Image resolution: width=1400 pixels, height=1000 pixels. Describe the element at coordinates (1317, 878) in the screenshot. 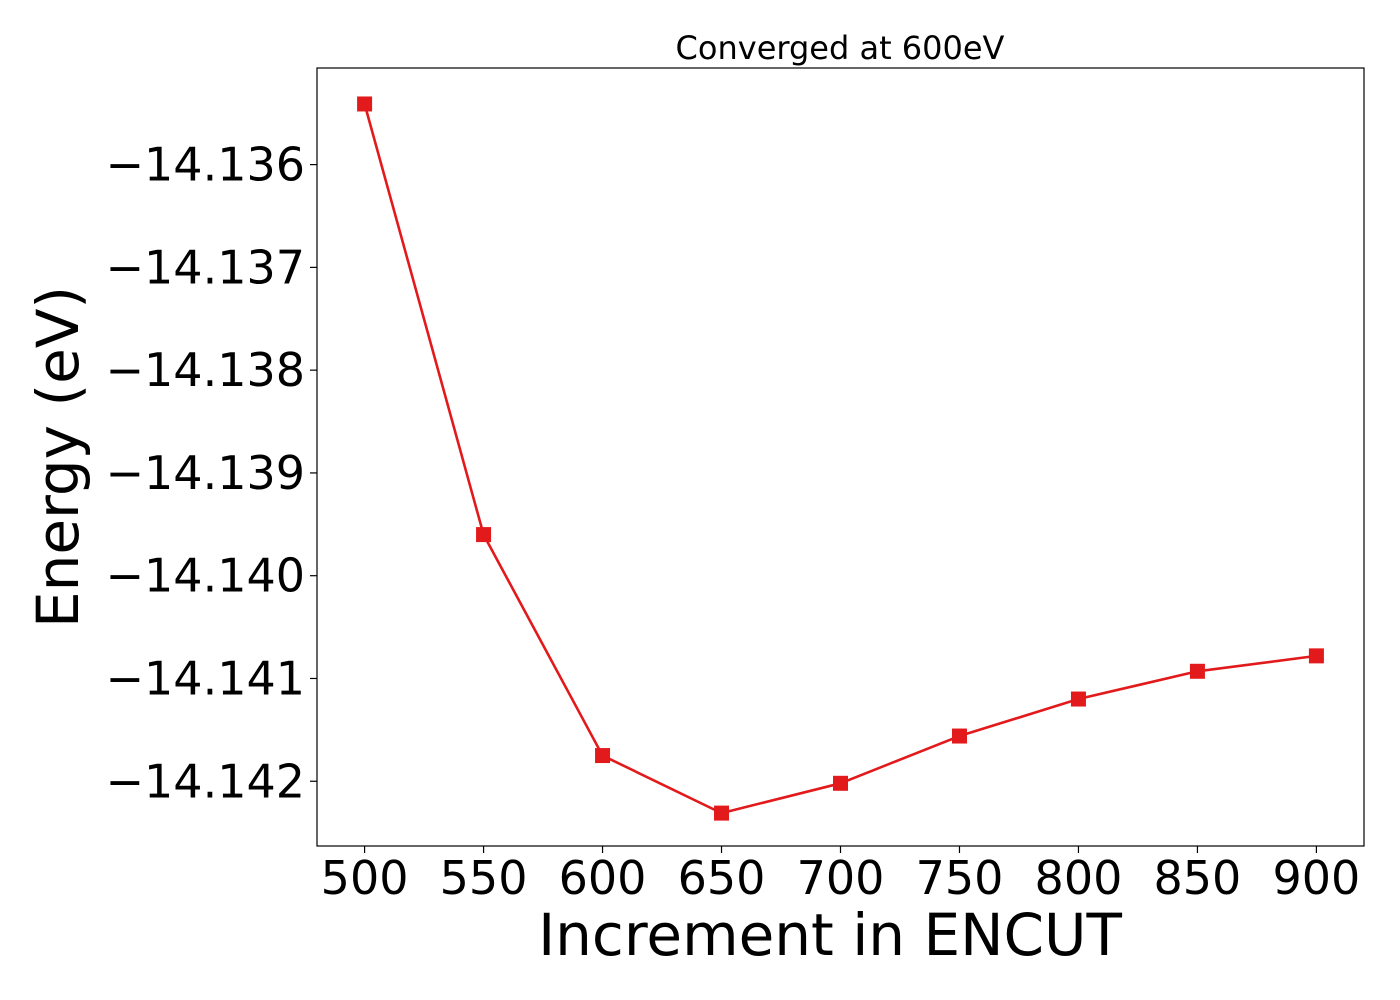

I see `x-tick-label: 900` at that location.